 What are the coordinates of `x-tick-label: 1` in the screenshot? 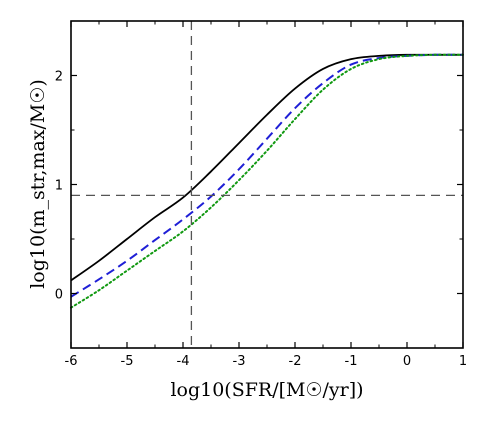 It's located at (463, 361).